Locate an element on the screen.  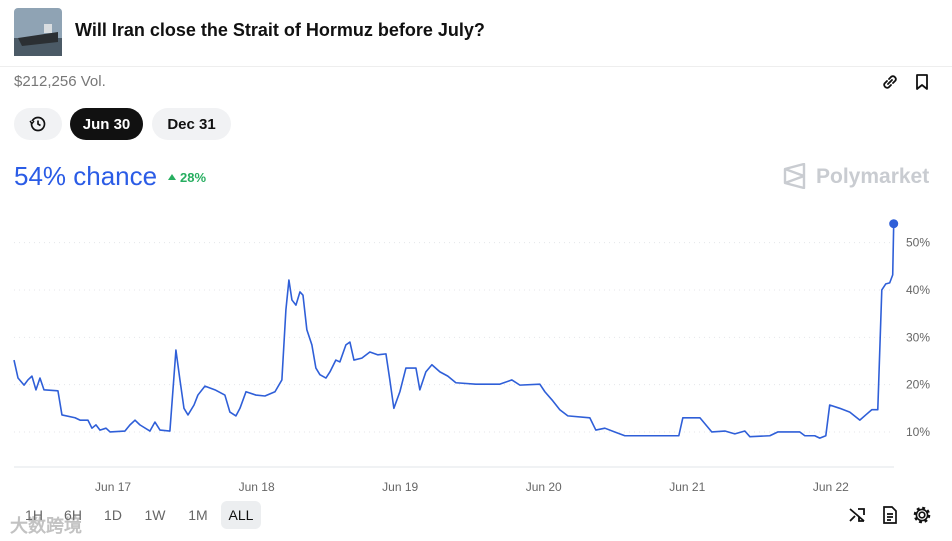
up-arrow is located at coordinates (172, 177).